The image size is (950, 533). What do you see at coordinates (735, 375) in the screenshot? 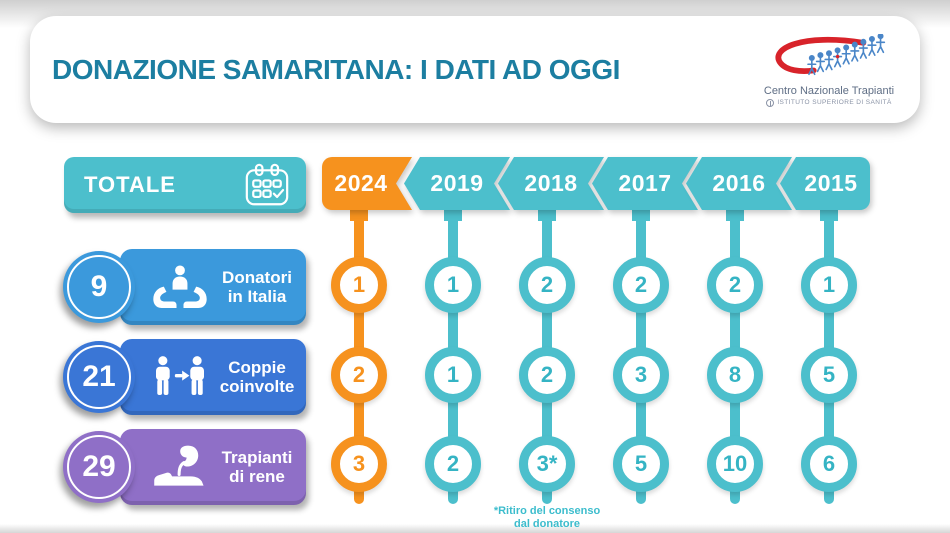
I see `value-circle: 8` at bounding box center [735, 375].